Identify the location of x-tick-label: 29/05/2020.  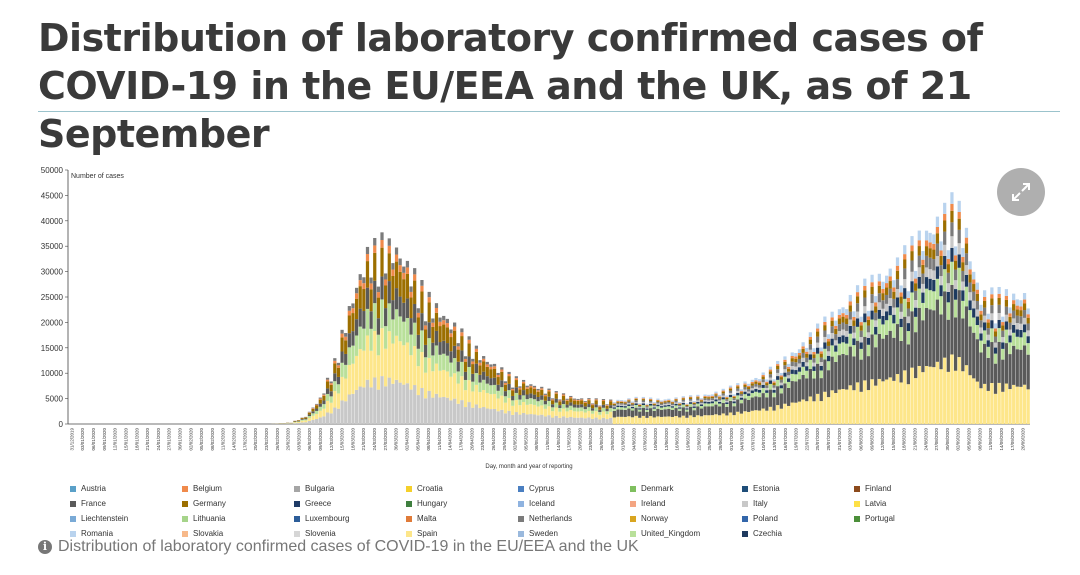
(612, 439).